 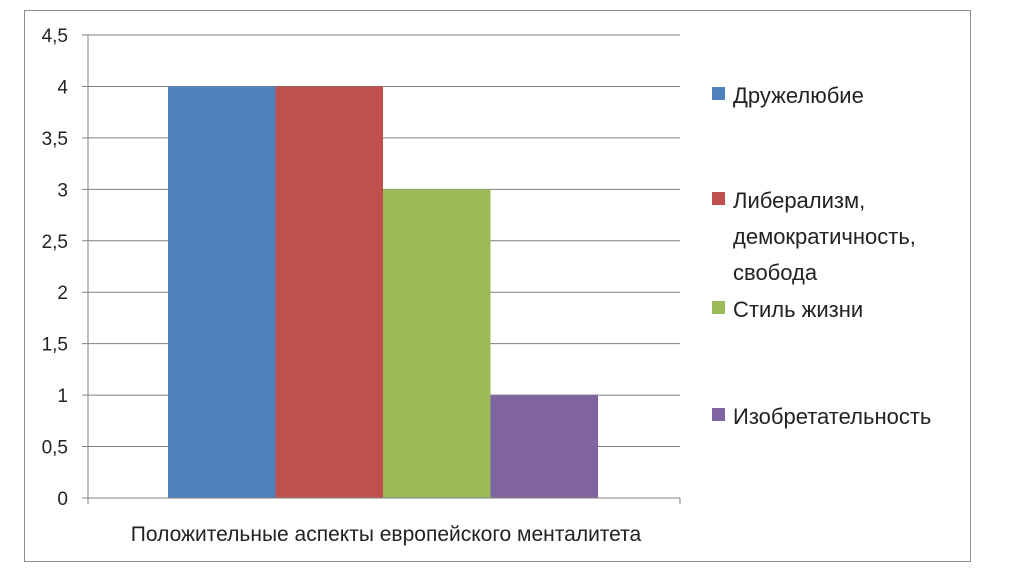 What do you see at coordinates (62, 293) in the screenshot?
I see `y-tick-label: 2` at bounding box center [62, 293].